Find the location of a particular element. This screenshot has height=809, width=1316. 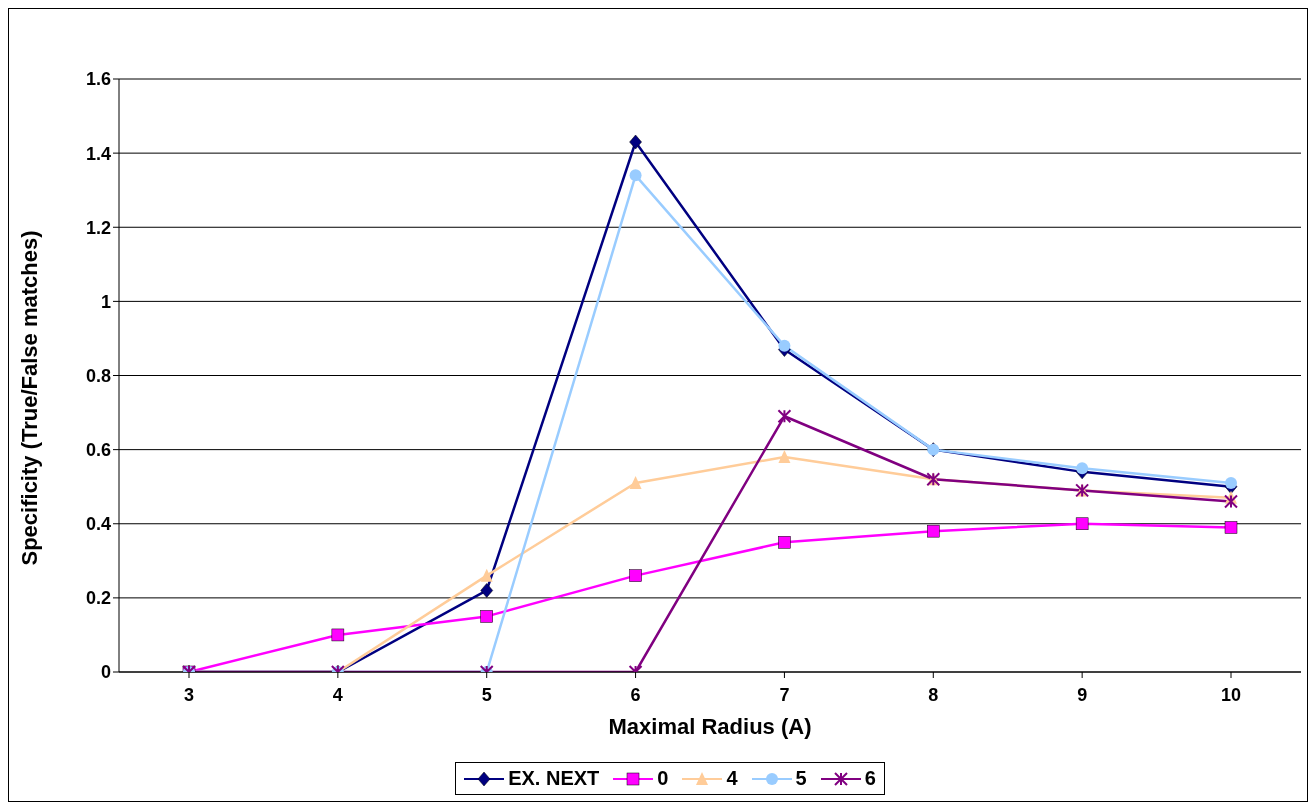

x-tick-label: 5 is located at coordinates (486, 694).